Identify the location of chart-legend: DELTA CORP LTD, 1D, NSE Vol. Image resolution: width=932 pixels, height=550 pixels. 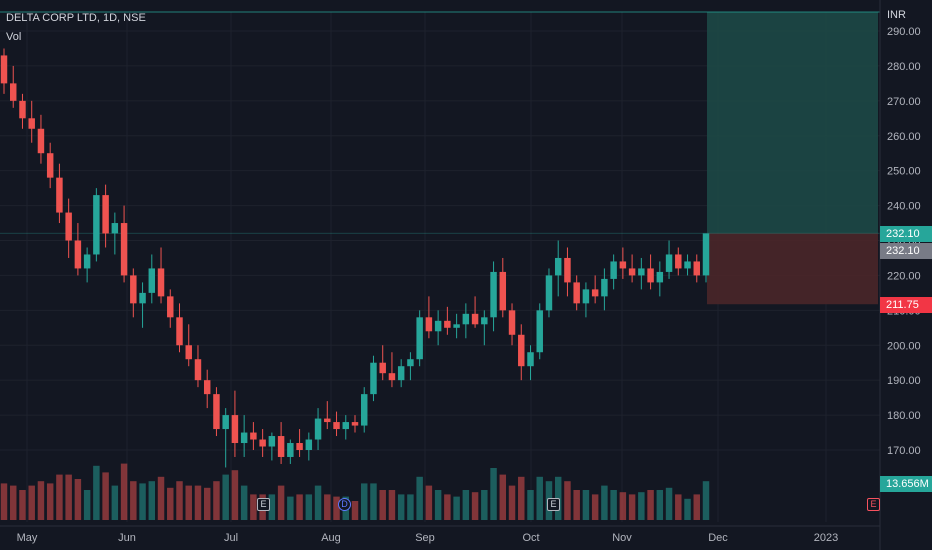
(76, 27).